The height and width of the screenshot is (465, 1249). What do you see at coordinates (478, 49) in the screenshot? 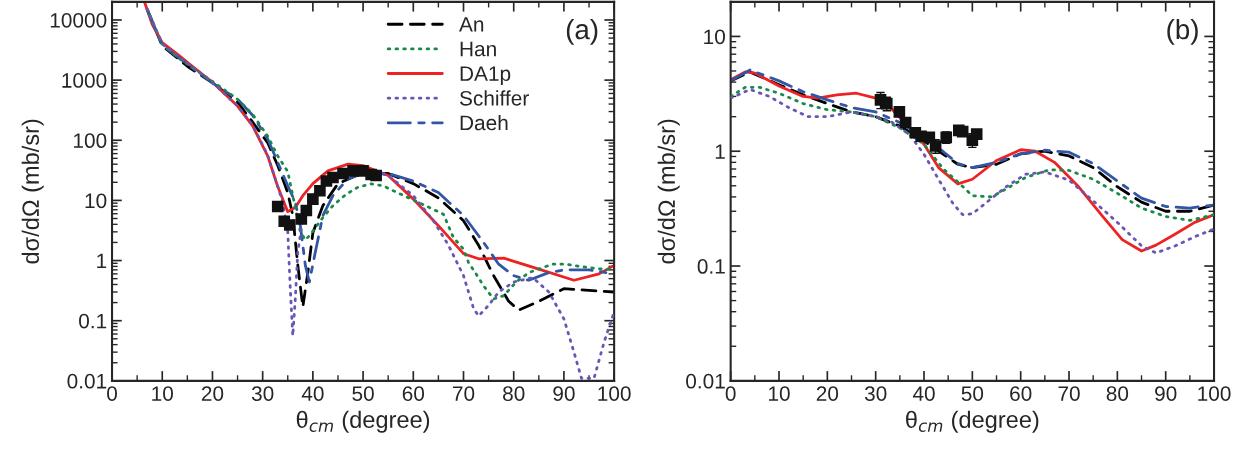
I see `legend-label: Han` at bounding box center [478, 49].